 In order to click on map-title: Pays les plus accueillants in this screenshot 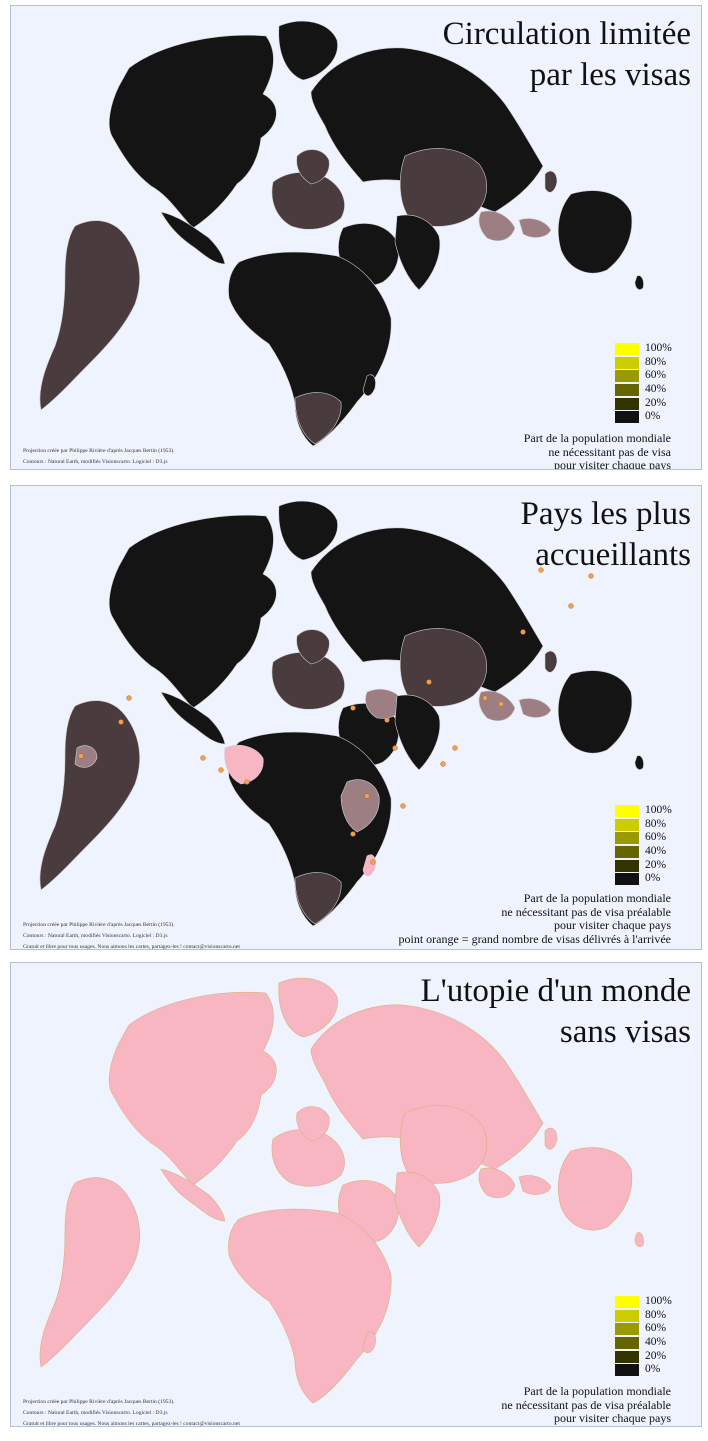, I will do `click(605, 534)`.